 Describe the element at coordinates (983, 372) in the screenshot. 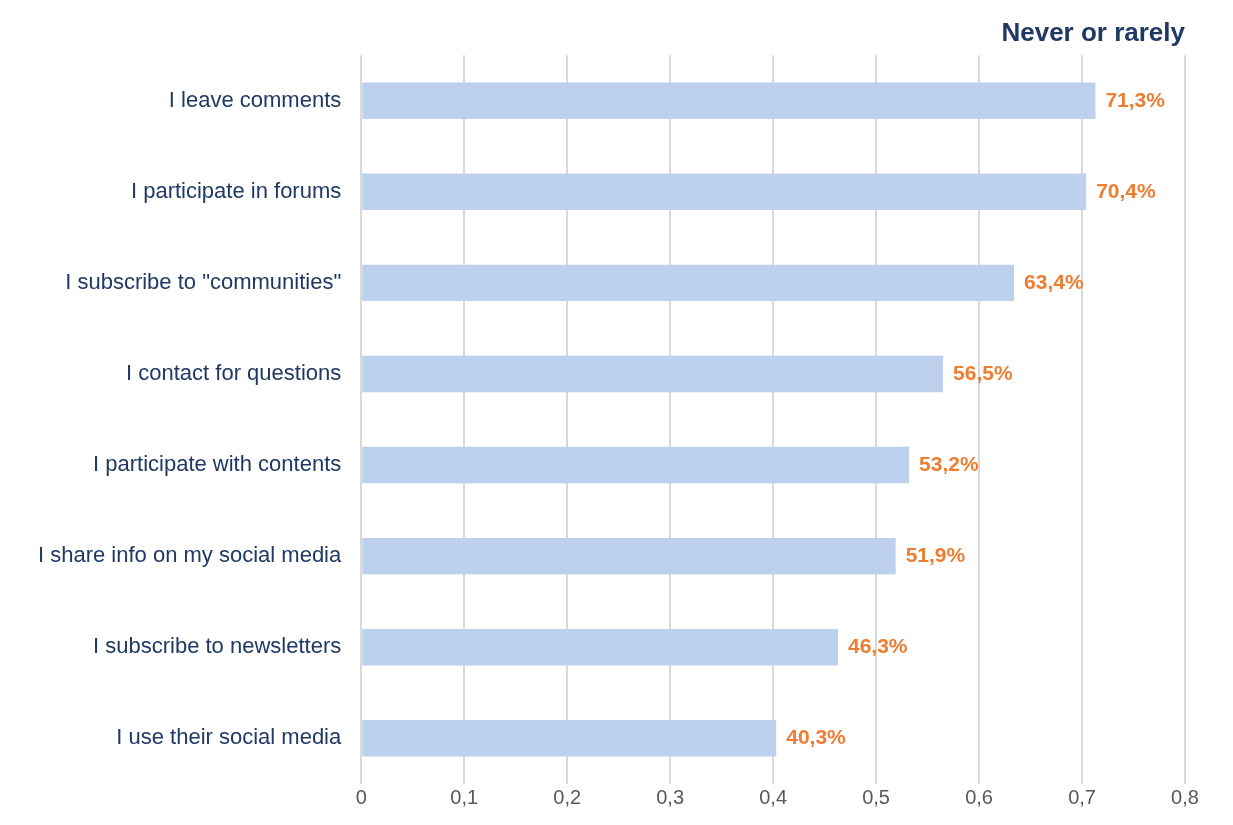

I see `data-label: 56,5%` at that location.